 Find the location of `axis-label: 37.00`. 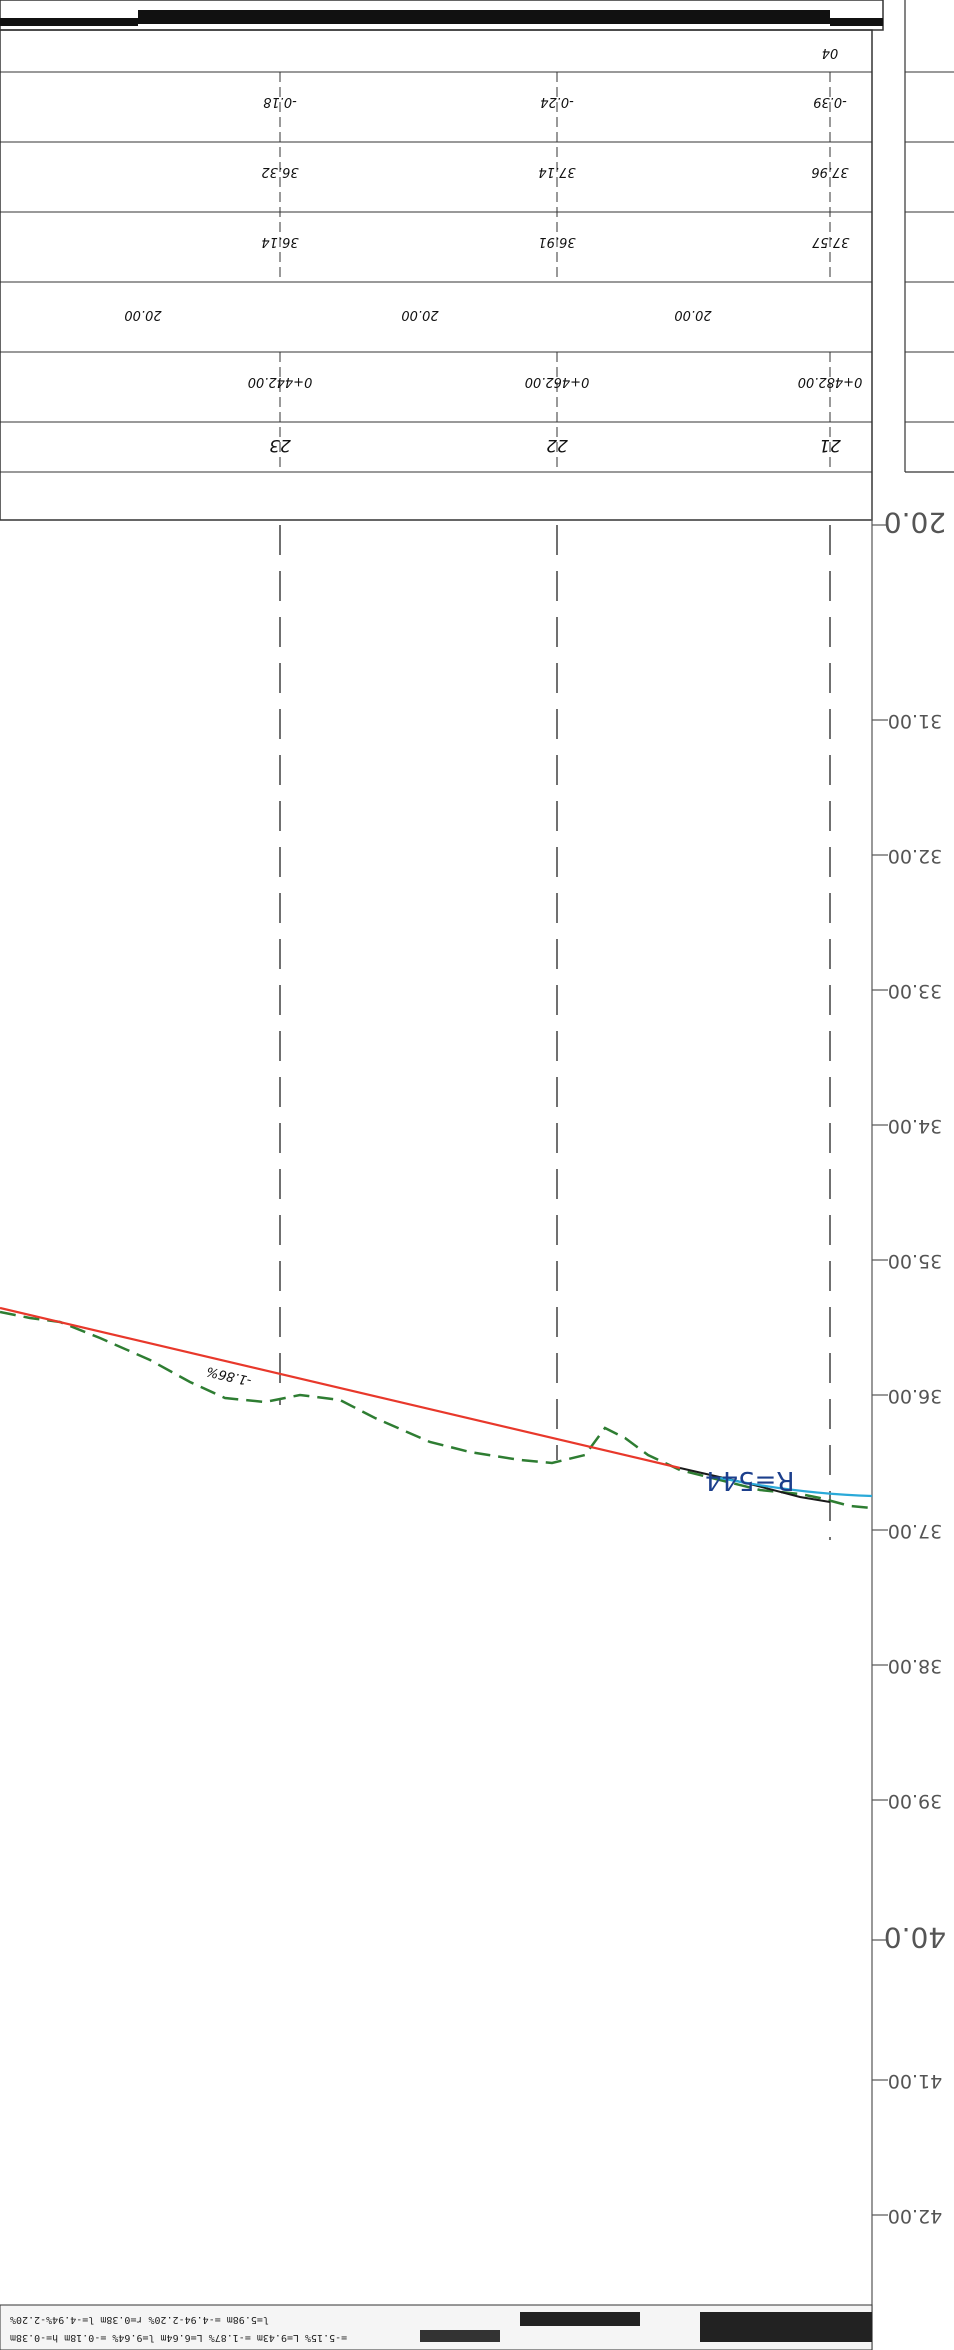

axis-label: 37.00 is located at coordinates (915, 1531).